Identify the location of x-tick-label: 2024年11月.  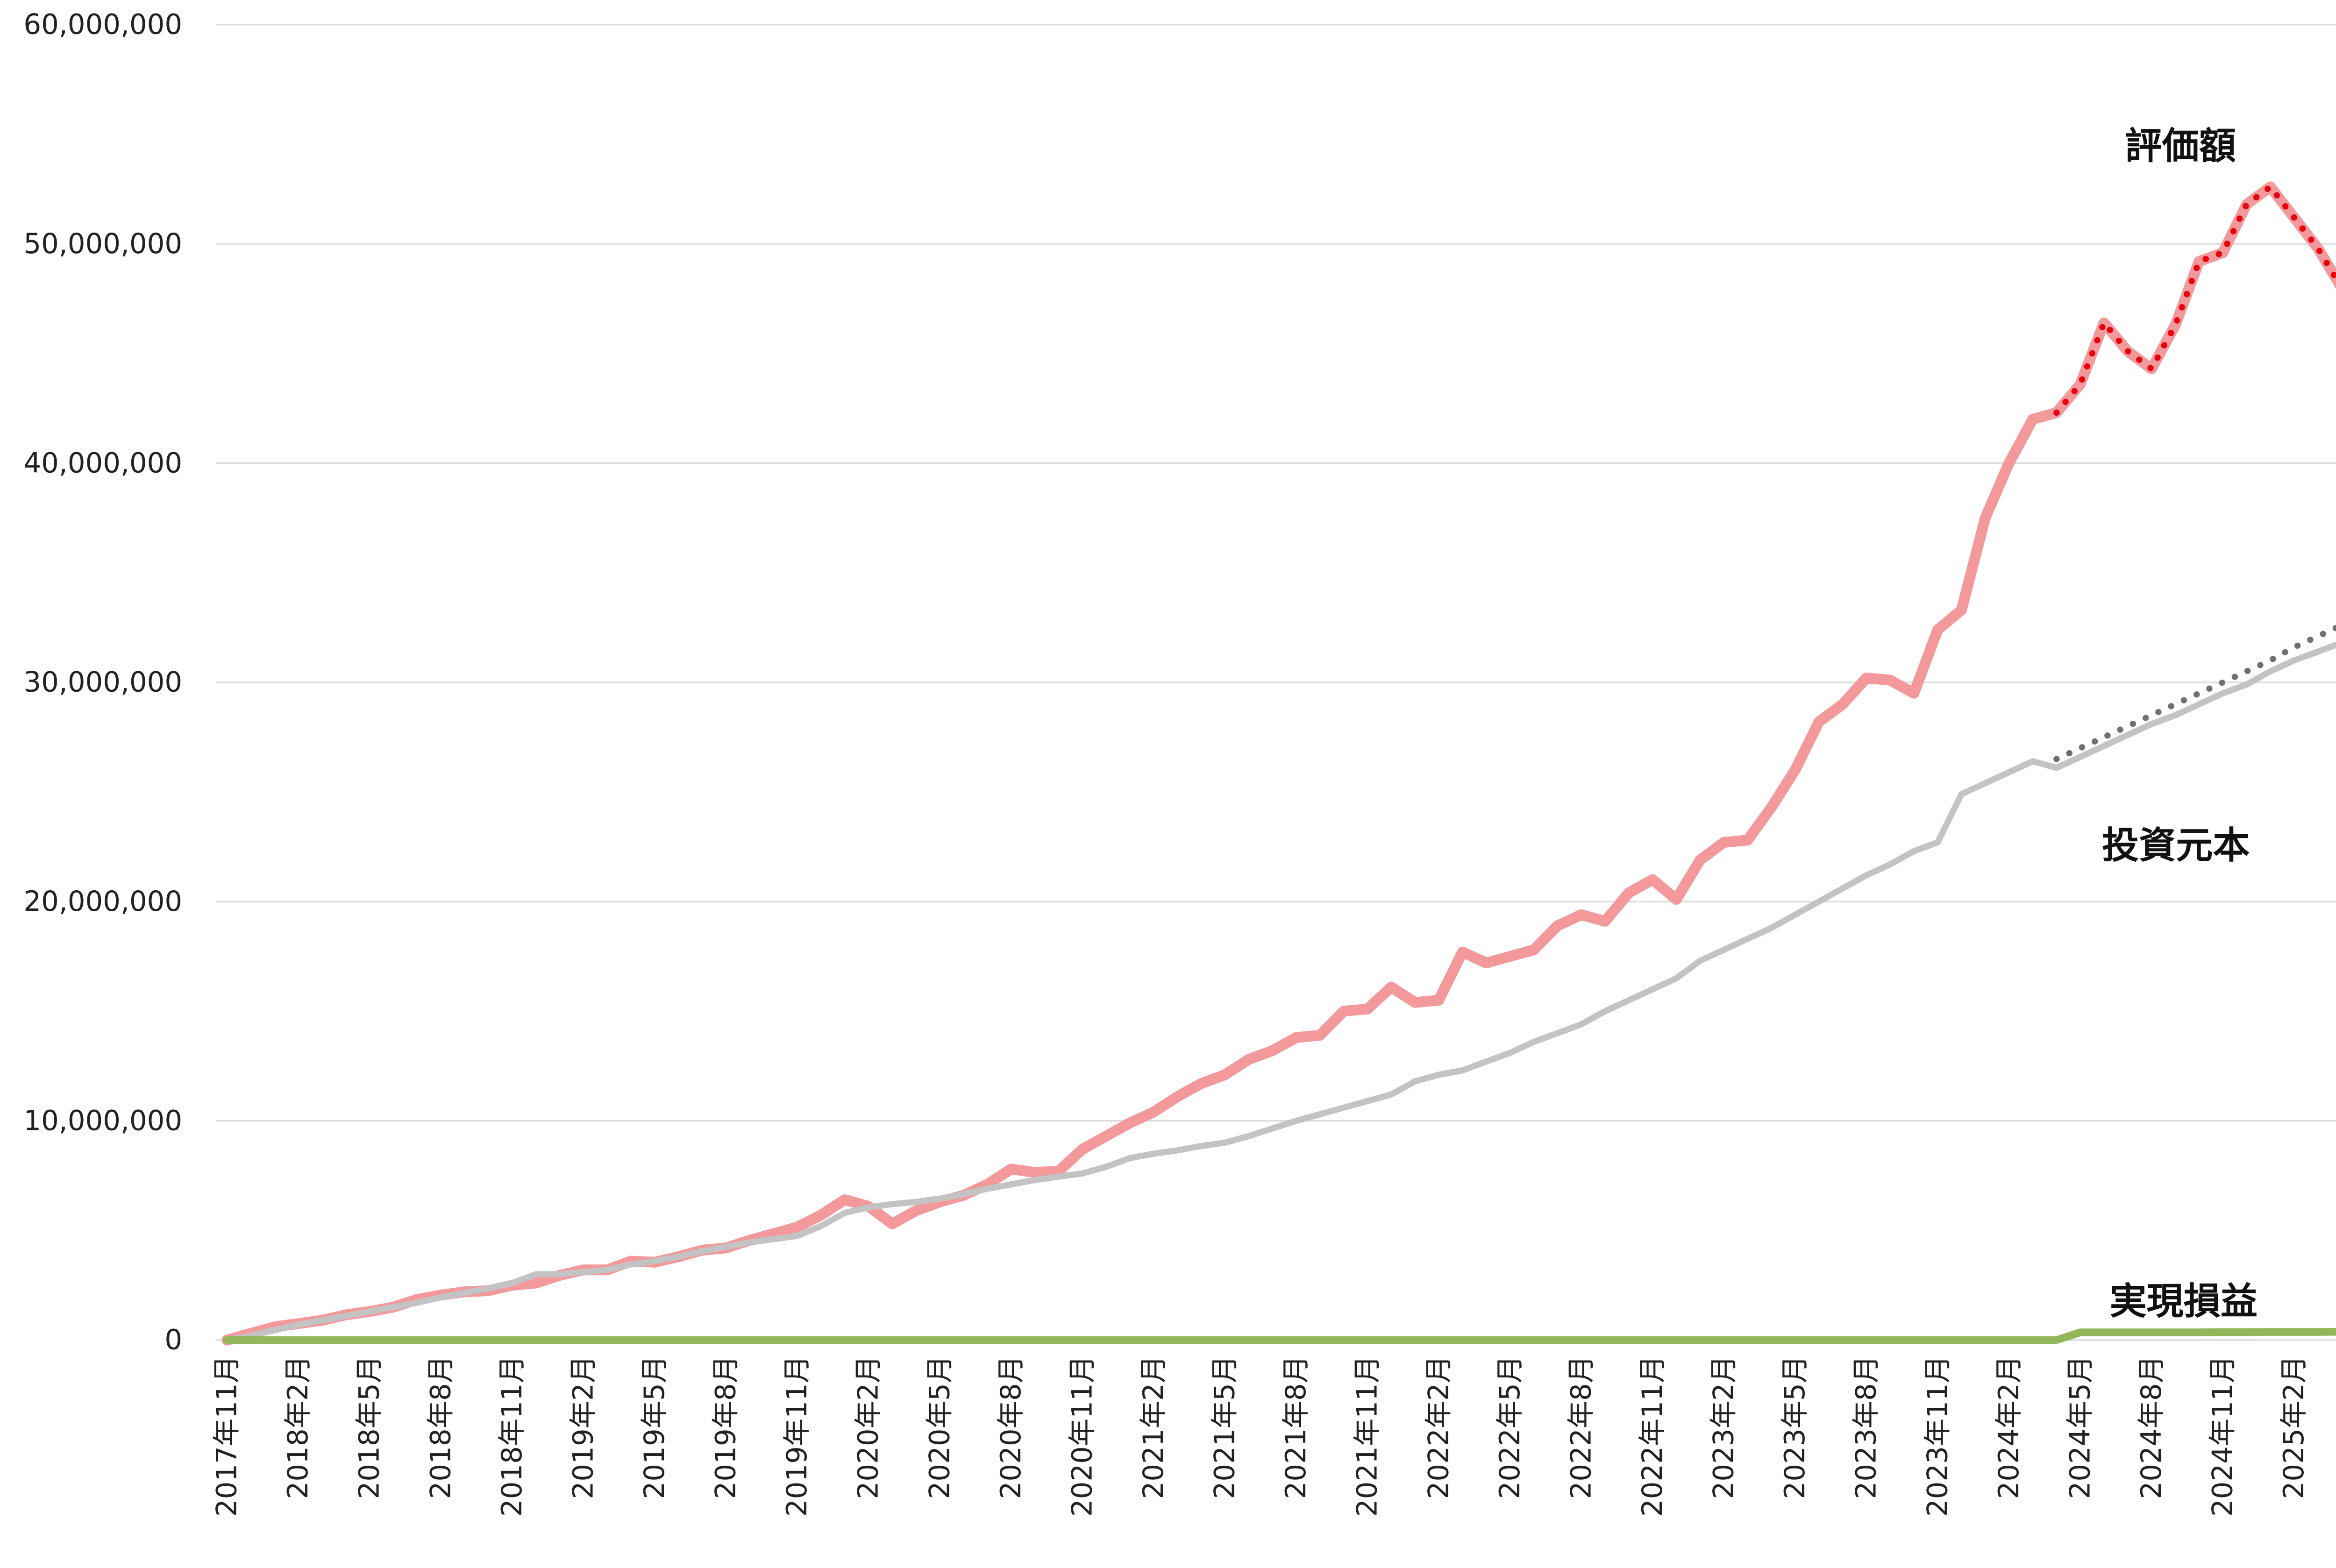
(2223, 1436).